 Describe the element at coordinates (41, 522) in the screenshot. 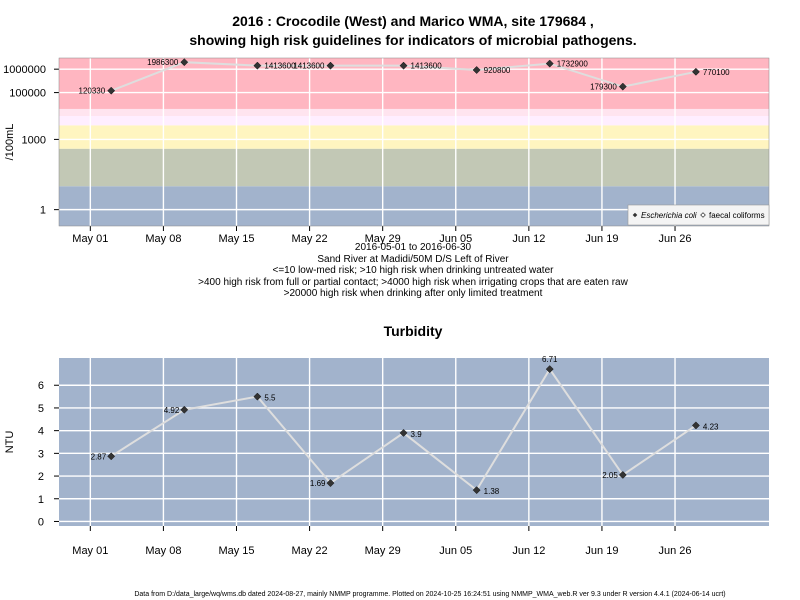

I see `y-tick-label: 0` at that location.